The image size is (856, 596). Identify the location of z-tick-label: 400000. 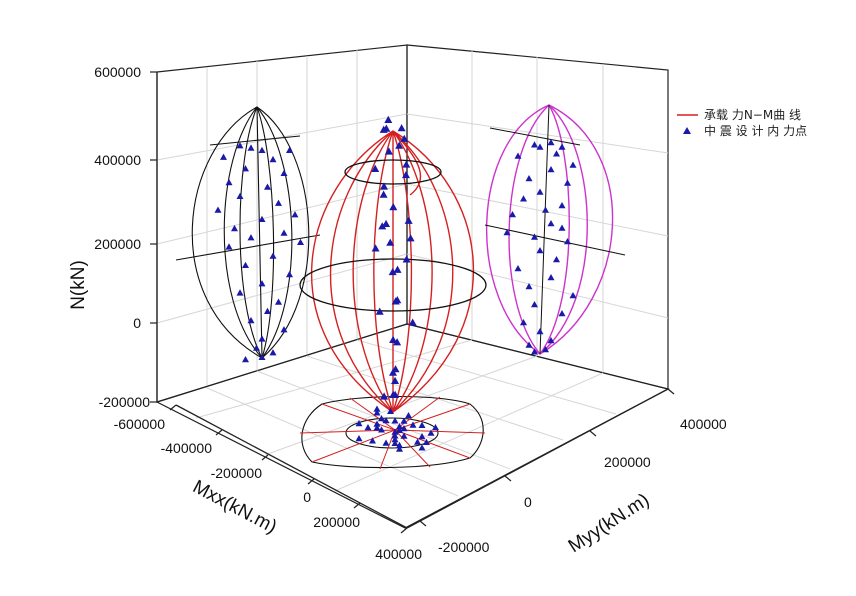
(117, 160).